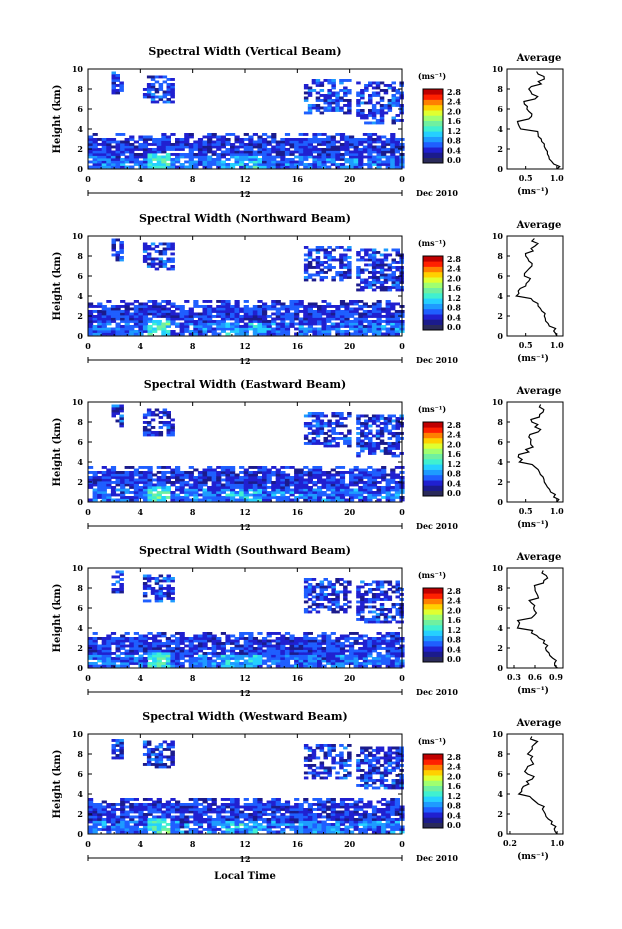 Image resolution: width=622 pixels, height=929 pixels. What do you see at coordinates (244, 716) in the screenshot?
I see `panel-title: Spectral Width (Westward Beam)` at bounding box center [244, 716].